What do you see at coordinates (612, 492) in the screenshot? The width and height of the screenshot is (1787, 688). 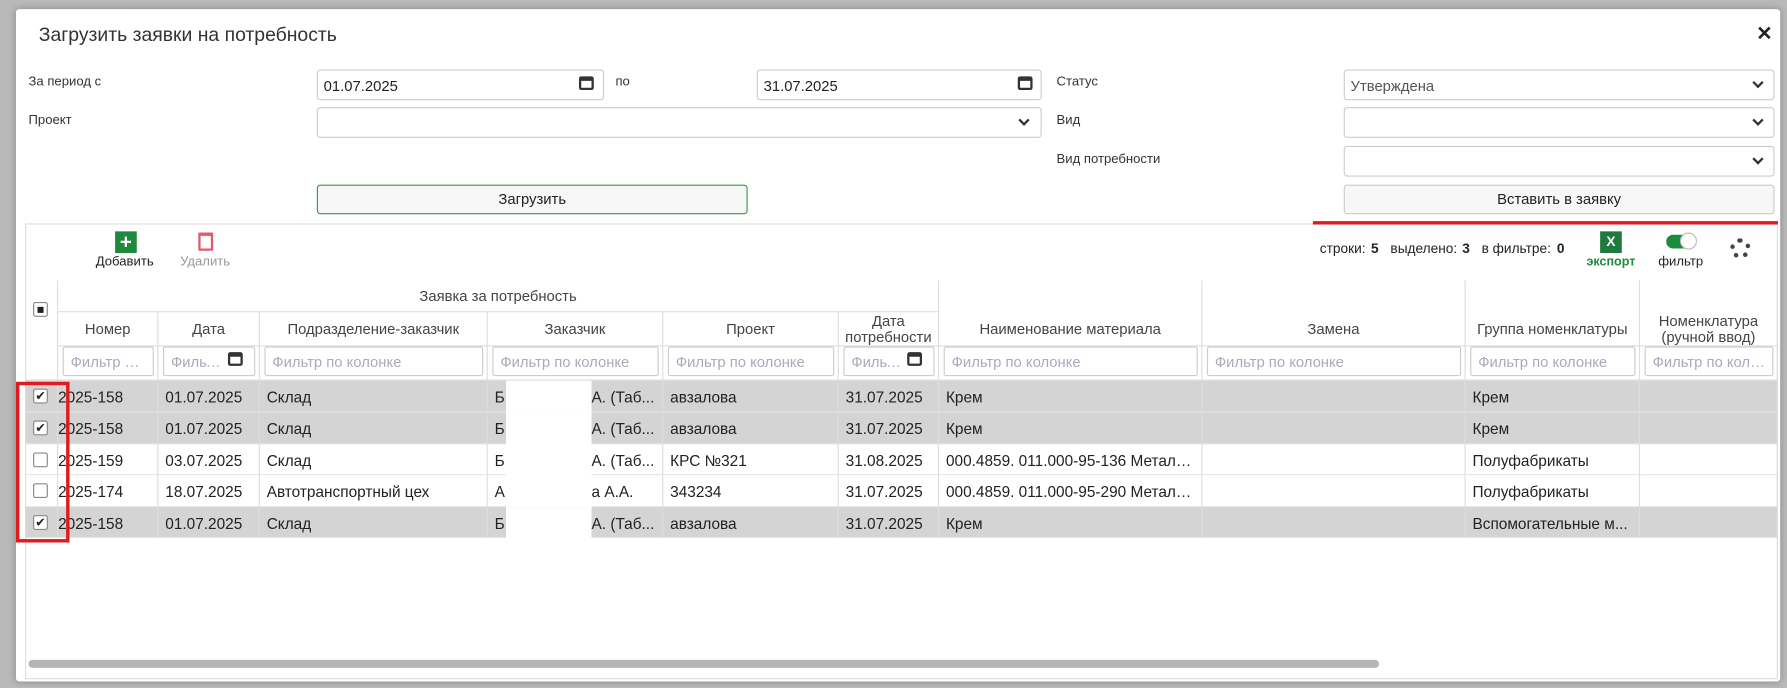 I see `cell-text: а А.А.` at bounding box center [612, 492].